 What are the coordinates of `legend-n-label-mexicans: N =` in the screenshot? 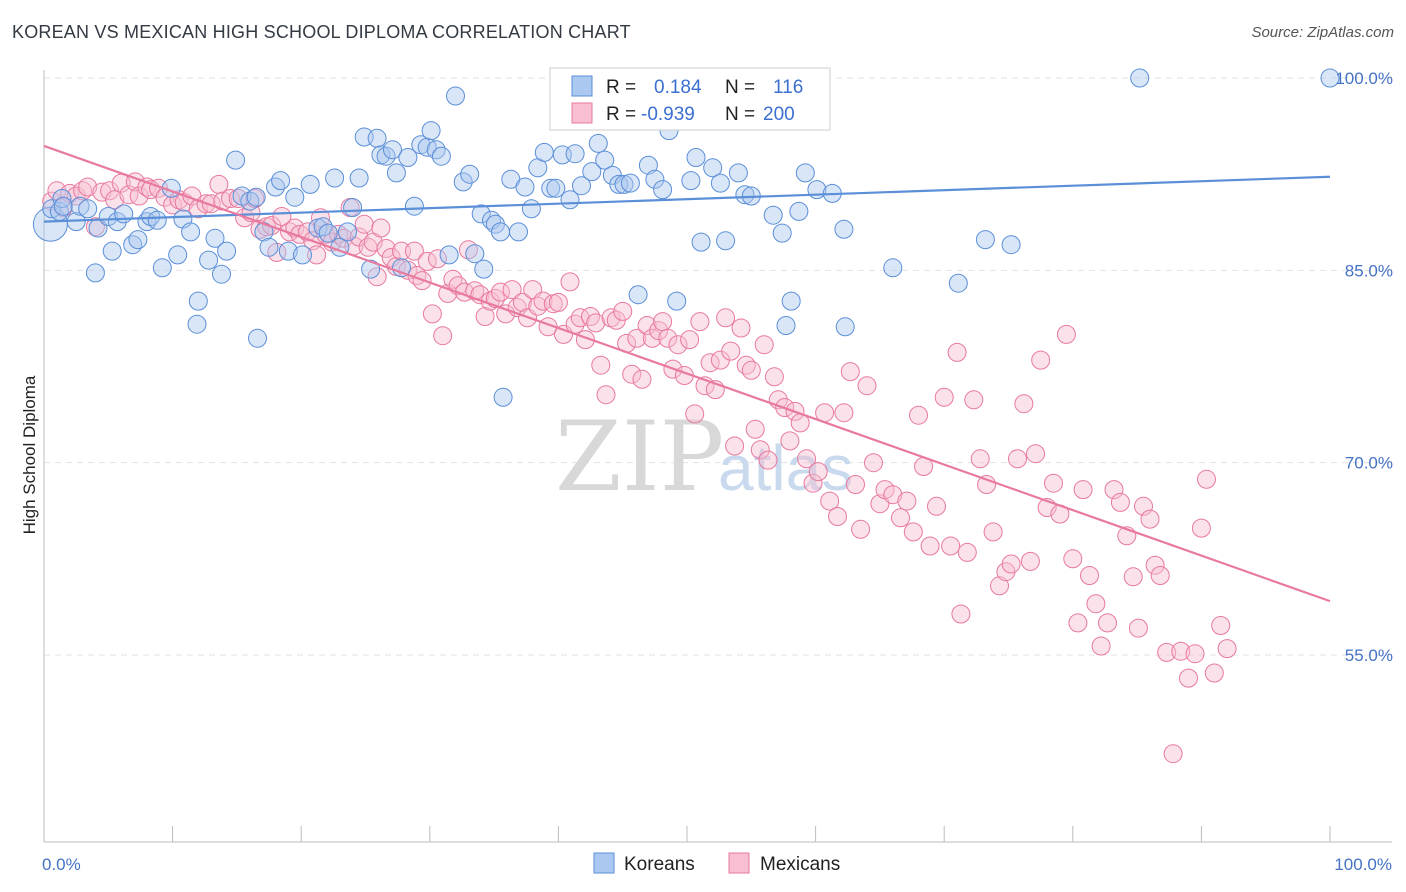 It's located at (740, 114).